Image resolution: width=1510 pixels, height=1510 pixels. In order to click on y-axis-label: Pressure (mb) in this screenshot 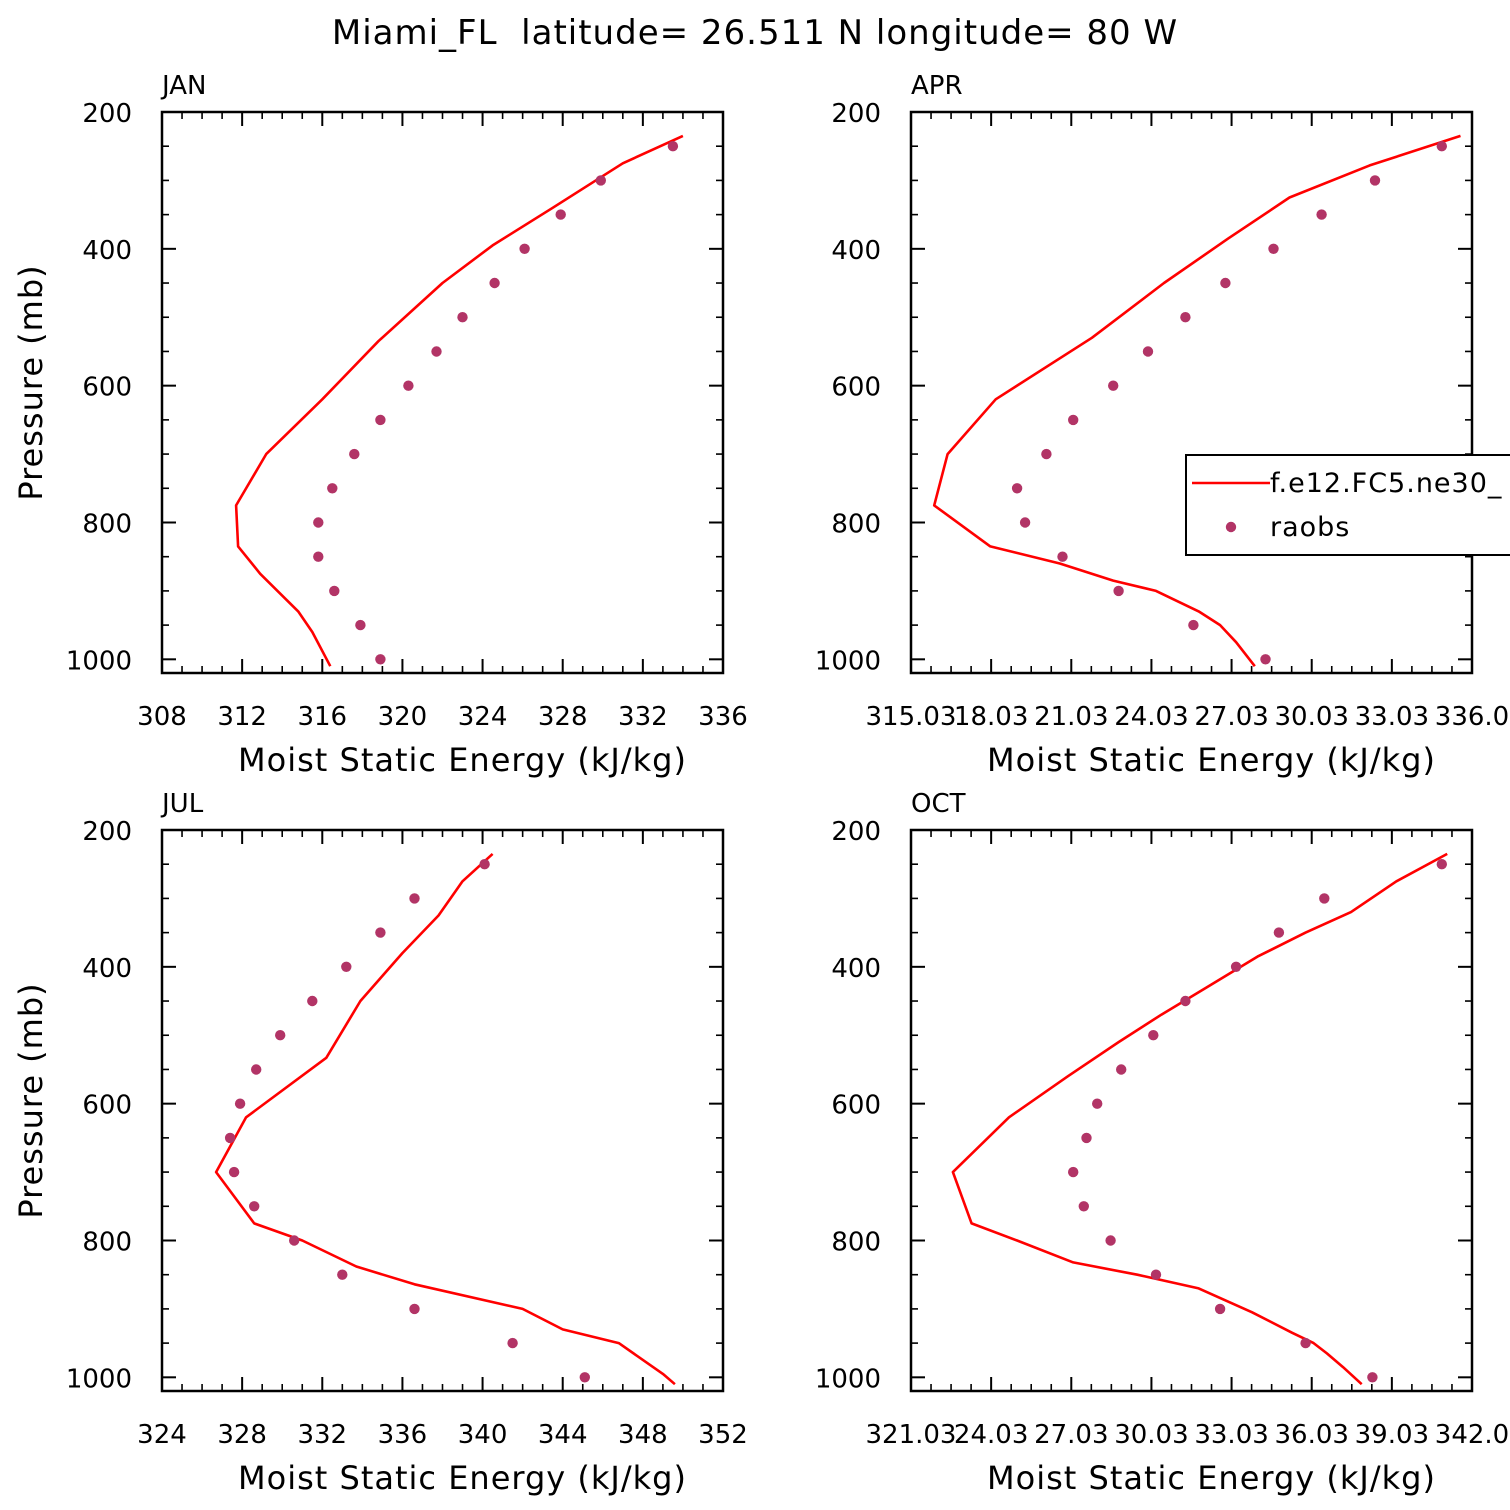, I will do `click(31, 382)`.